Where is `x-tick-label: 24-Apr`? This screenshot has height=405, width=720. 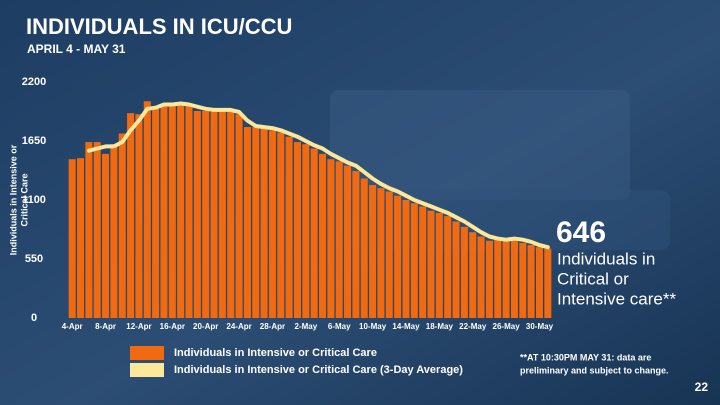 x-tick-label: 24-Apr is located at coordinates (238, 326).